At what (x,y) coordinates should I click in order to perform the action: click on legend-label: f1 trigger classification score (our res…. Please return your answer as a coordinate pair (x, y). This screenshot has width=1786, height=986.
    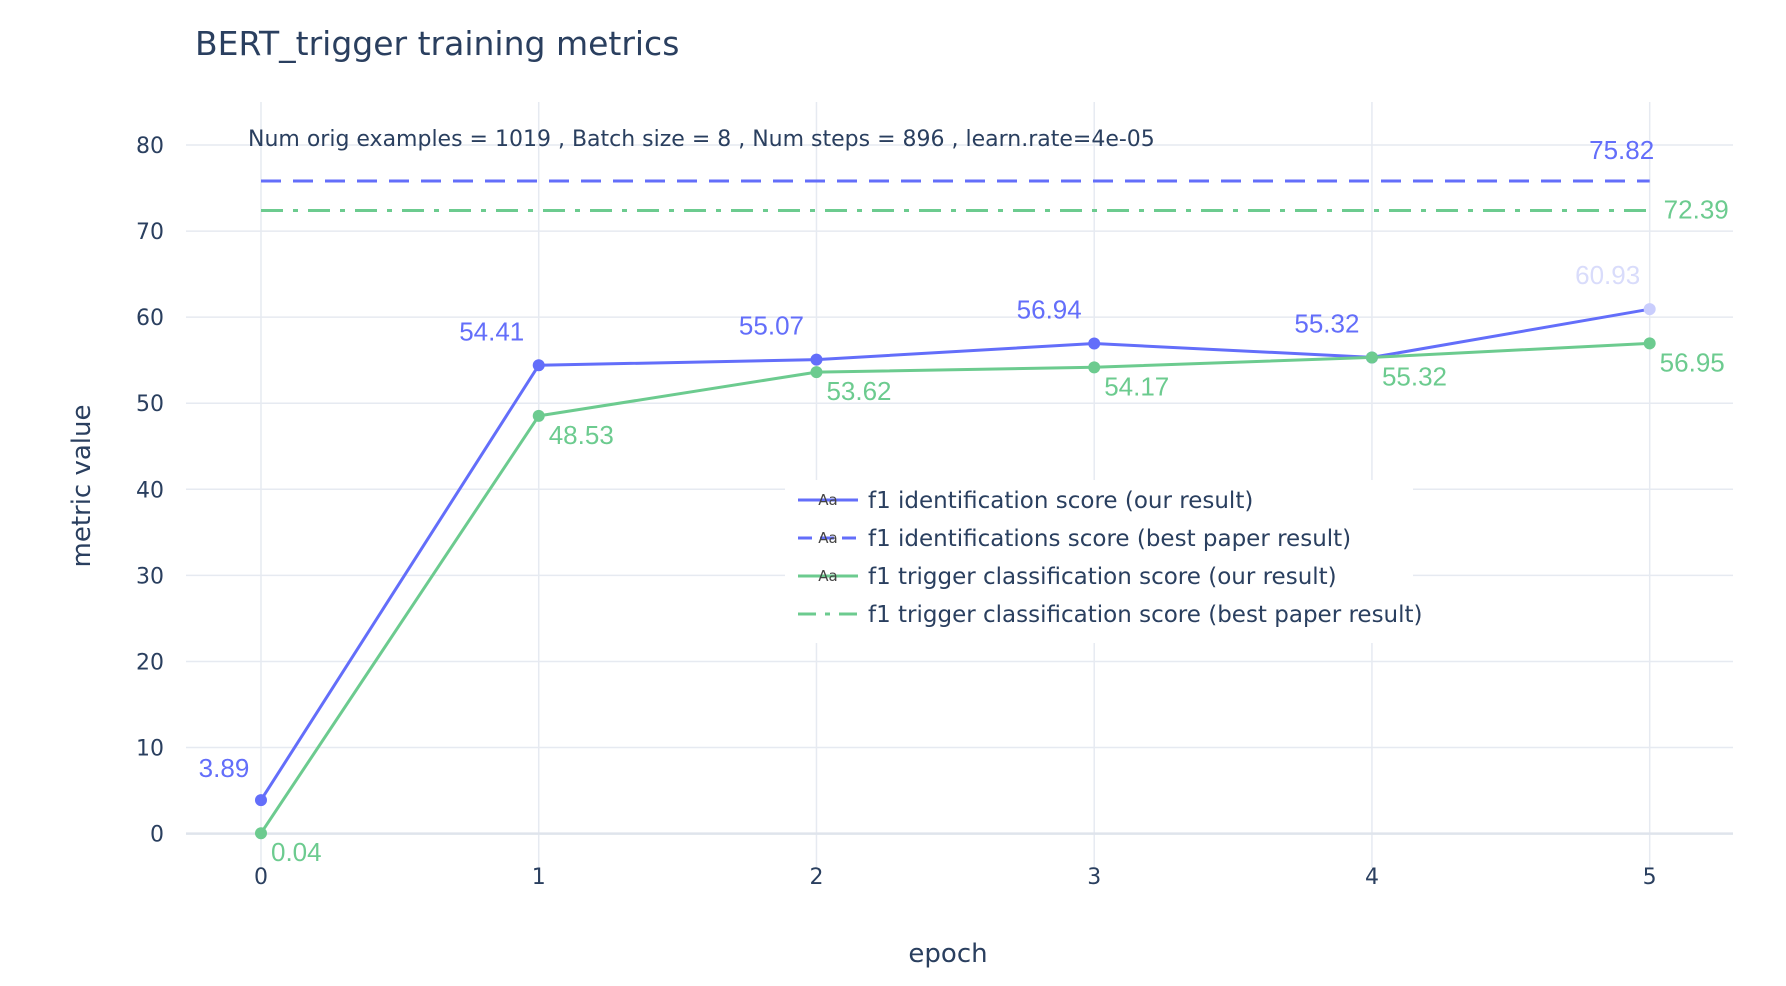
    Looking at the image, I should click on (1102, 577).